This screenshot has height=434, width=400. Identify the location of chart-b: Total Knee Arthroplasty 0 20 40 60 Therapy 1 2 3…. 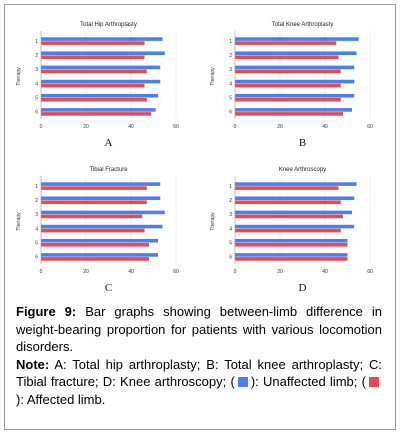
(291, 85).